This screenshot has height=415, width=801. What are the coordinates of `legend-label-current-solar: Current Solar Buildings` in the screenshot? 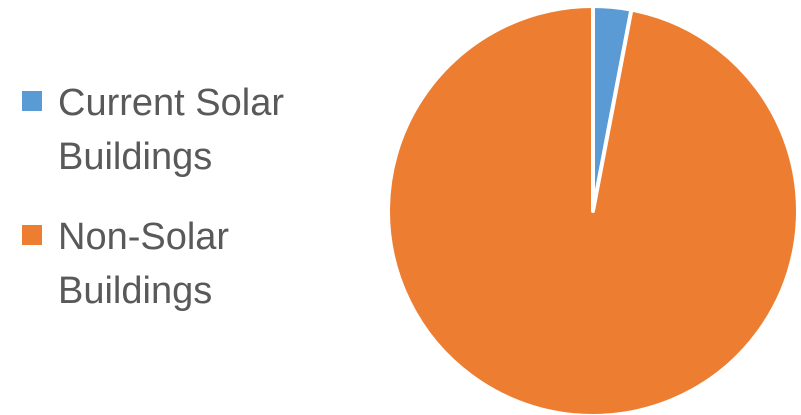 It's located at (171, 130).